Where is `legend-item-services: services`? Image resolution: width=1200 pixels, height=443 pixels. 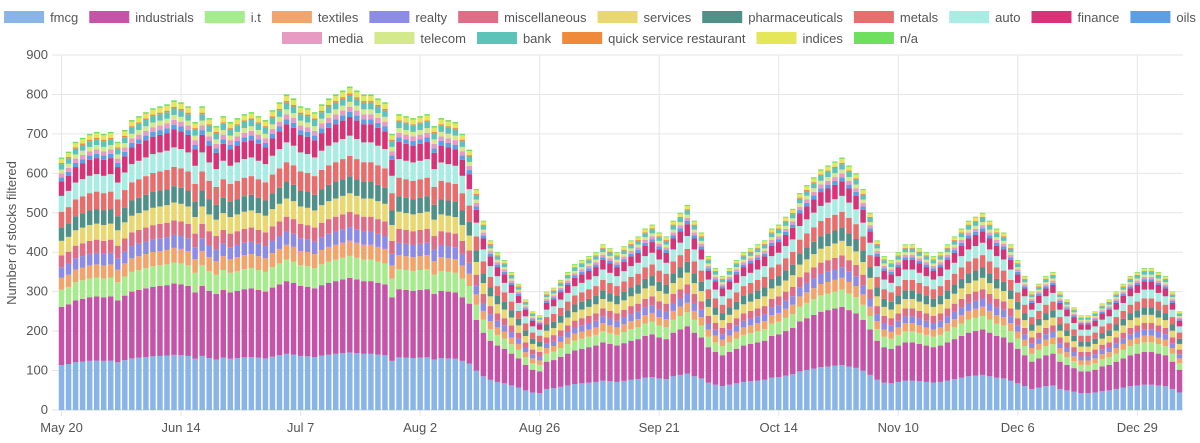
legend-item-services: services is located at coordinates (644, 17).